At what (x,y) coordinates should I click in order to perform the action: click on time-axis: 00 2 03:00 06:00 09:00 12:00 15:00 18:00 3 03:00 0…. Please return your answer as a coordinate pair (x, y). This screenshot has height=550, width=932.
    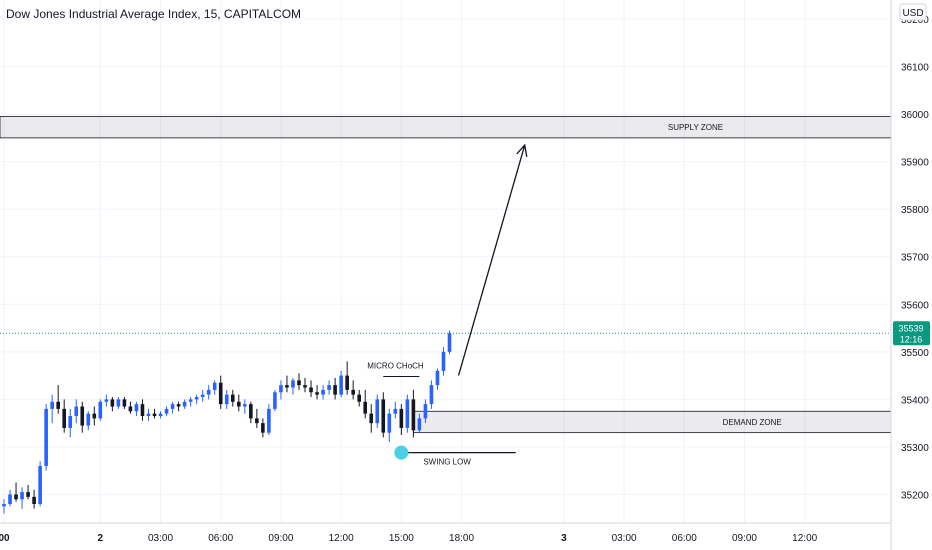
    Looking at the image, I should click on (409, 538).